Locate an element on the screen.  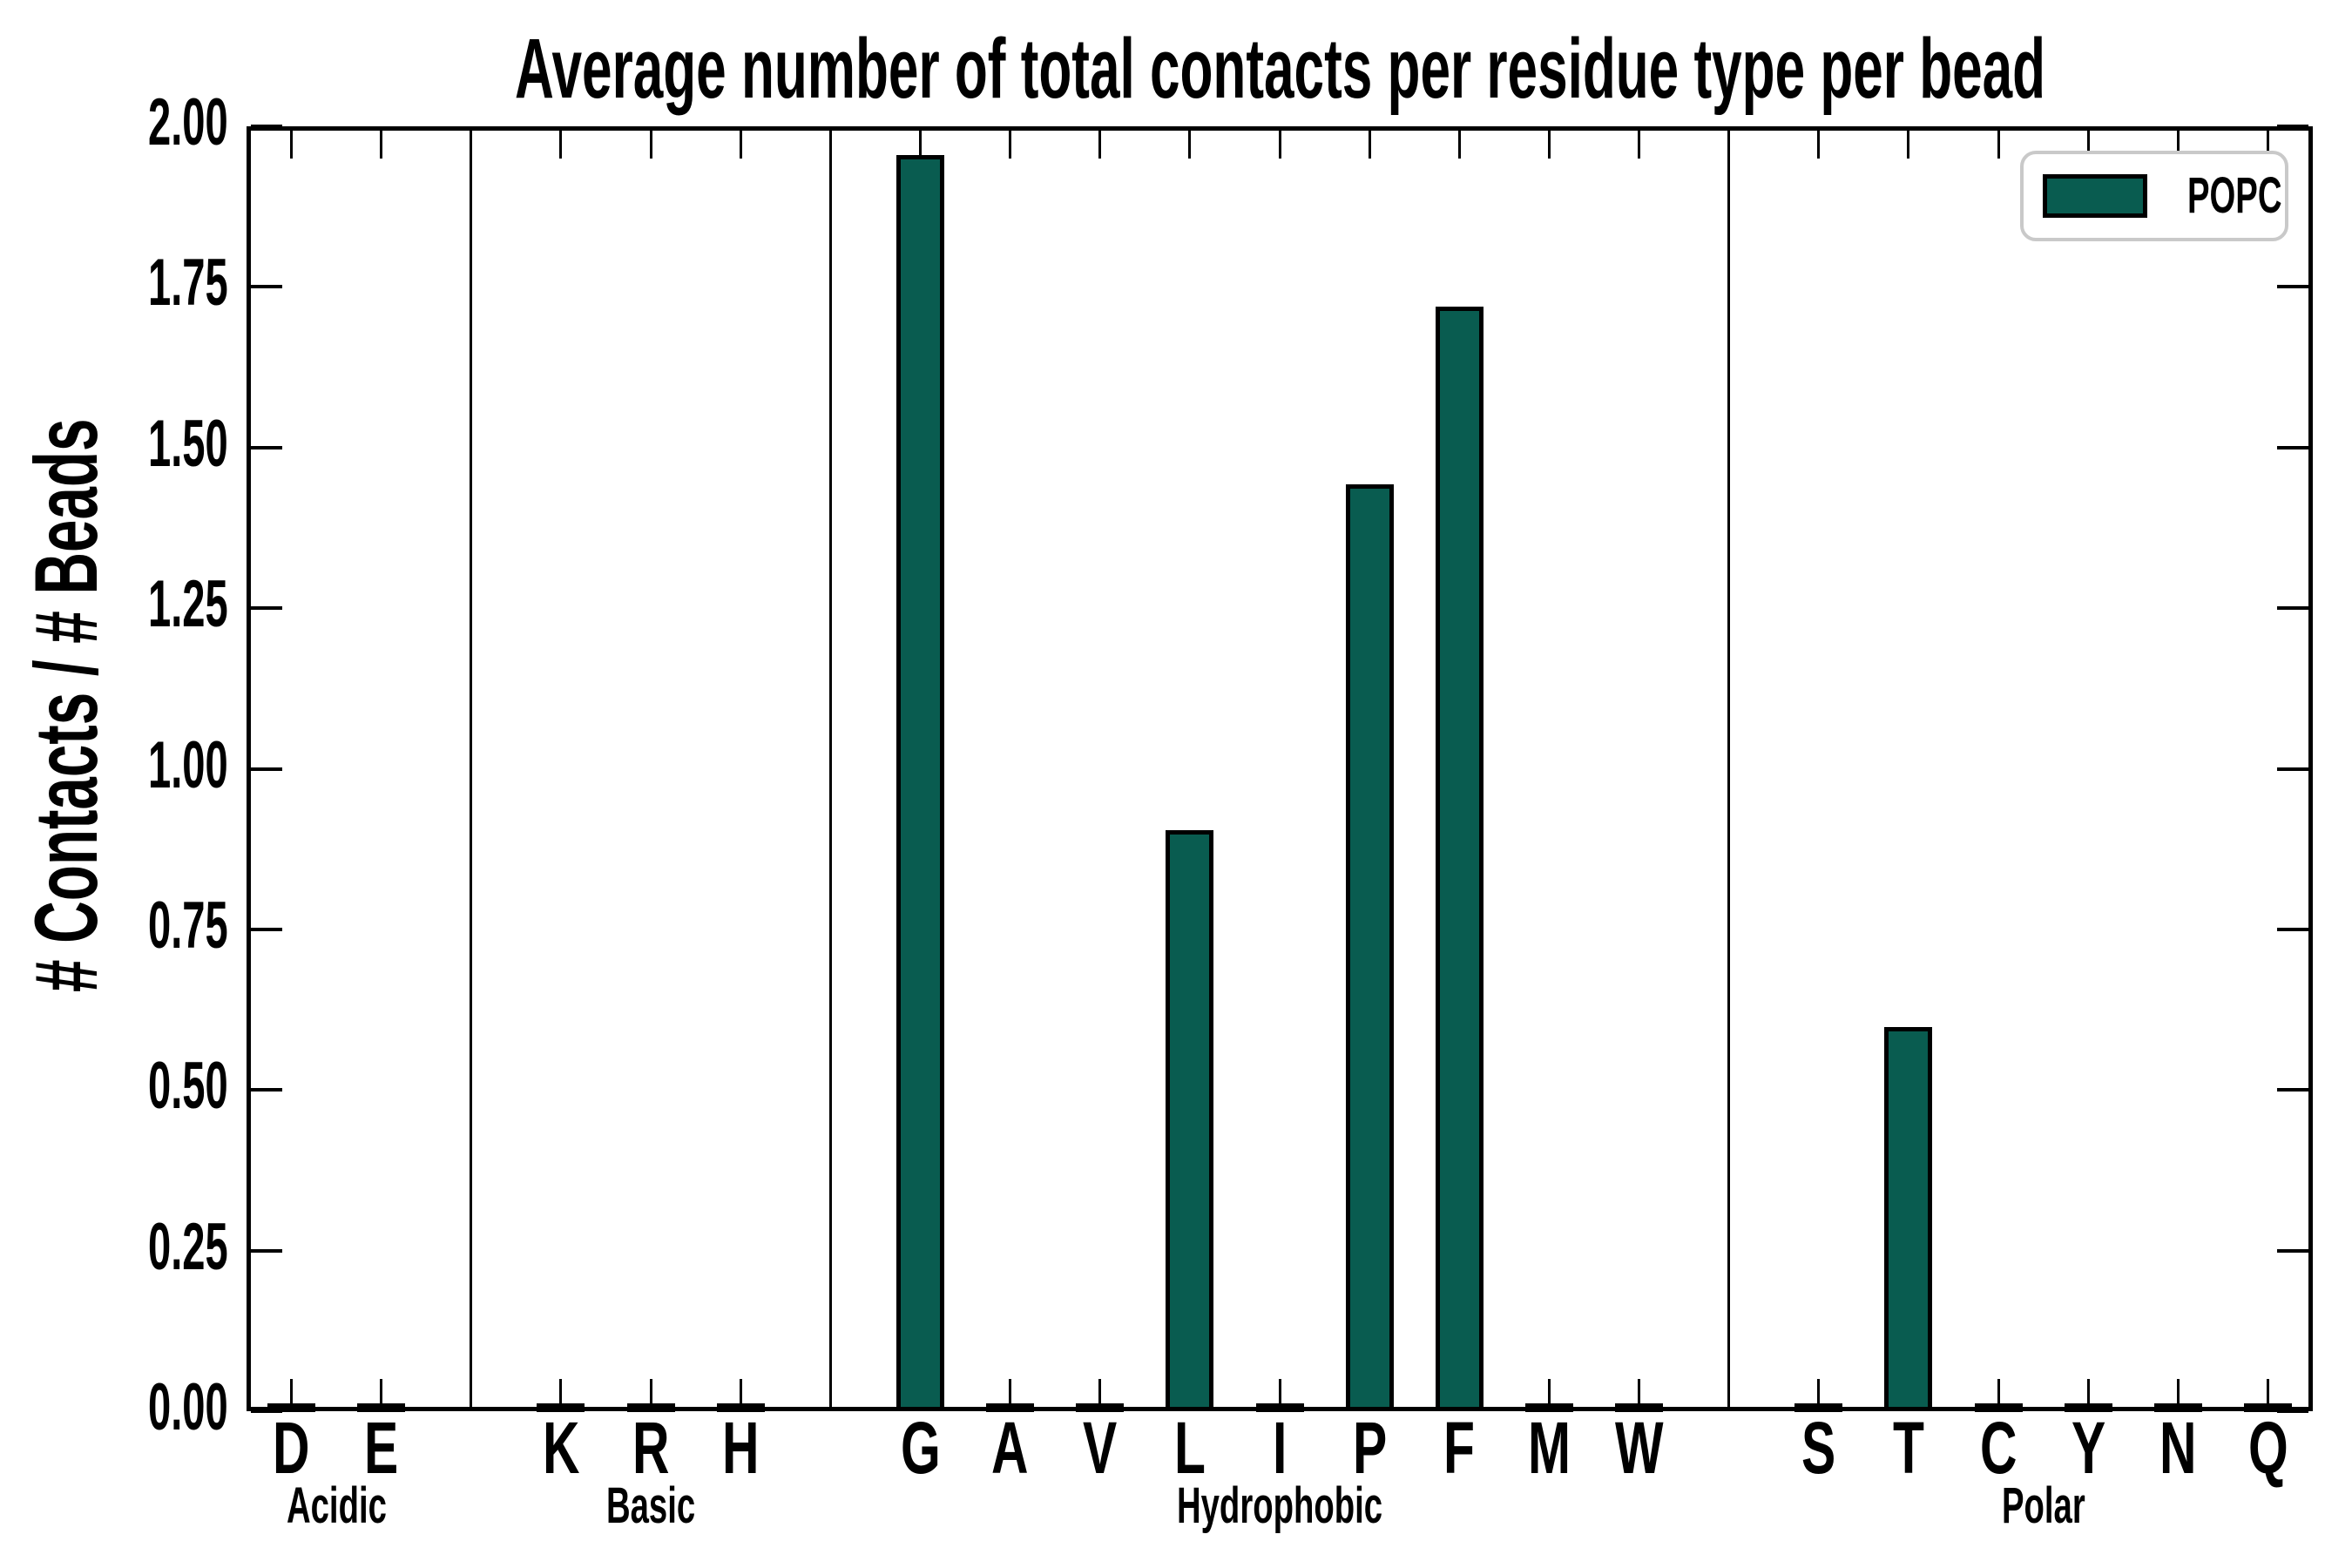
bar-R is located at coordinates (650, 1408).